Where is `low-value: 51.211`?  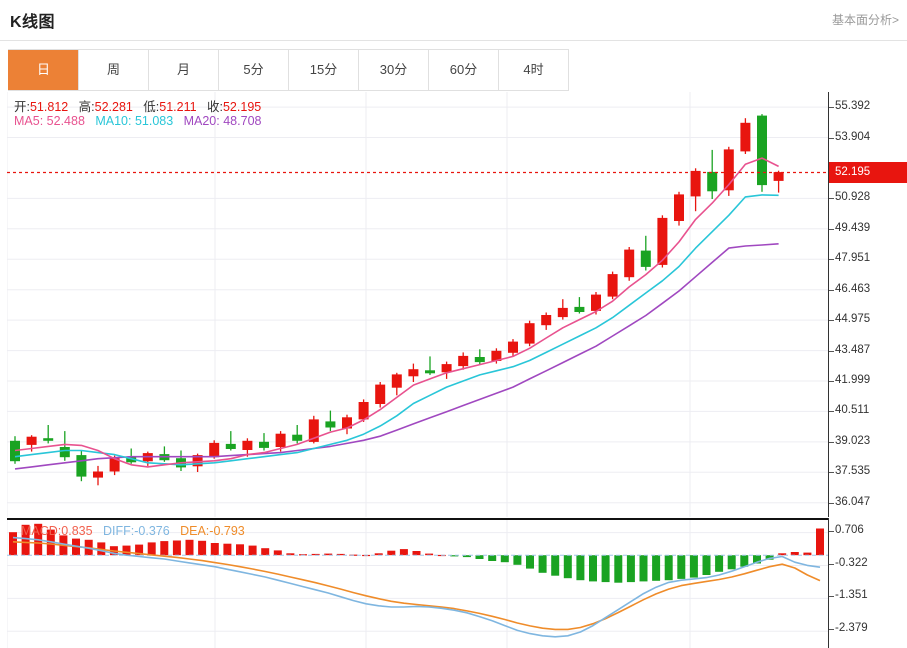
low-value: 51.211 is located at coordinates (178, 107).